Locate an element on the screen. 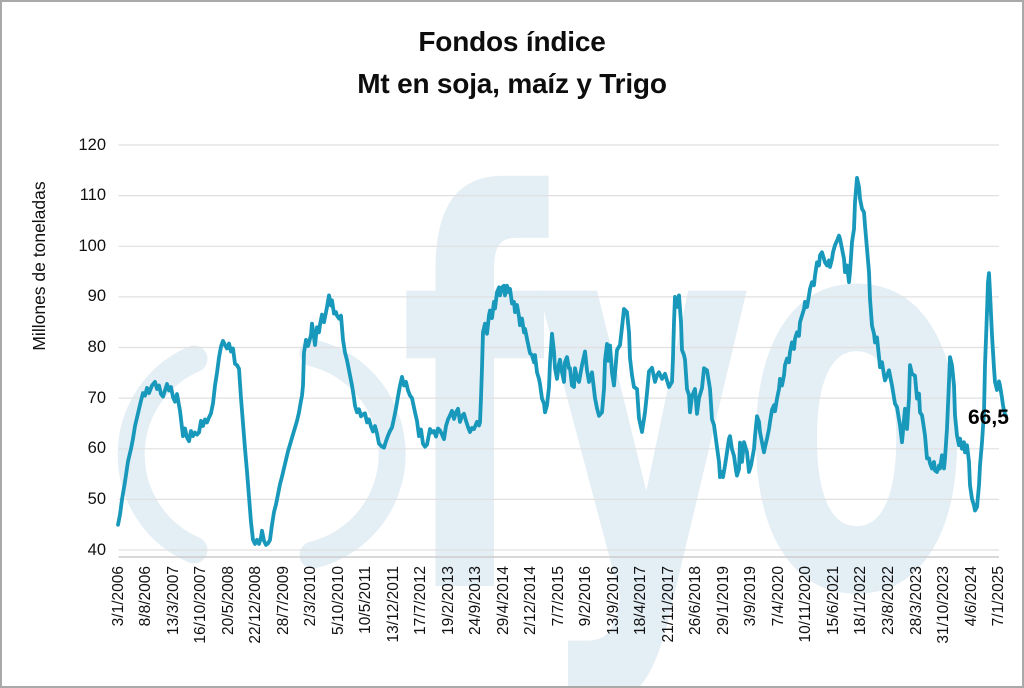 The image size is (1024, 688). y-tick-label: 100 is located at coordinates (92, 245).